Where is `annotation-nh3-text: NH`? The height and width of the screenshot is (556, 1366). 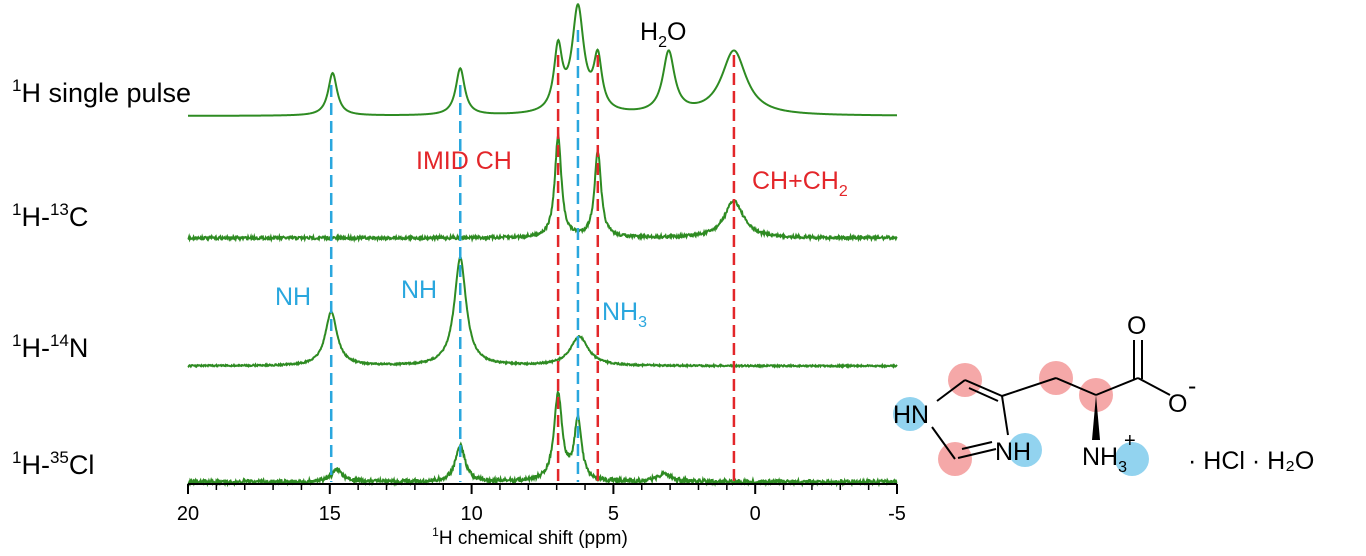 annotation-nh3-text: NH is located at coordinates (620, 312).